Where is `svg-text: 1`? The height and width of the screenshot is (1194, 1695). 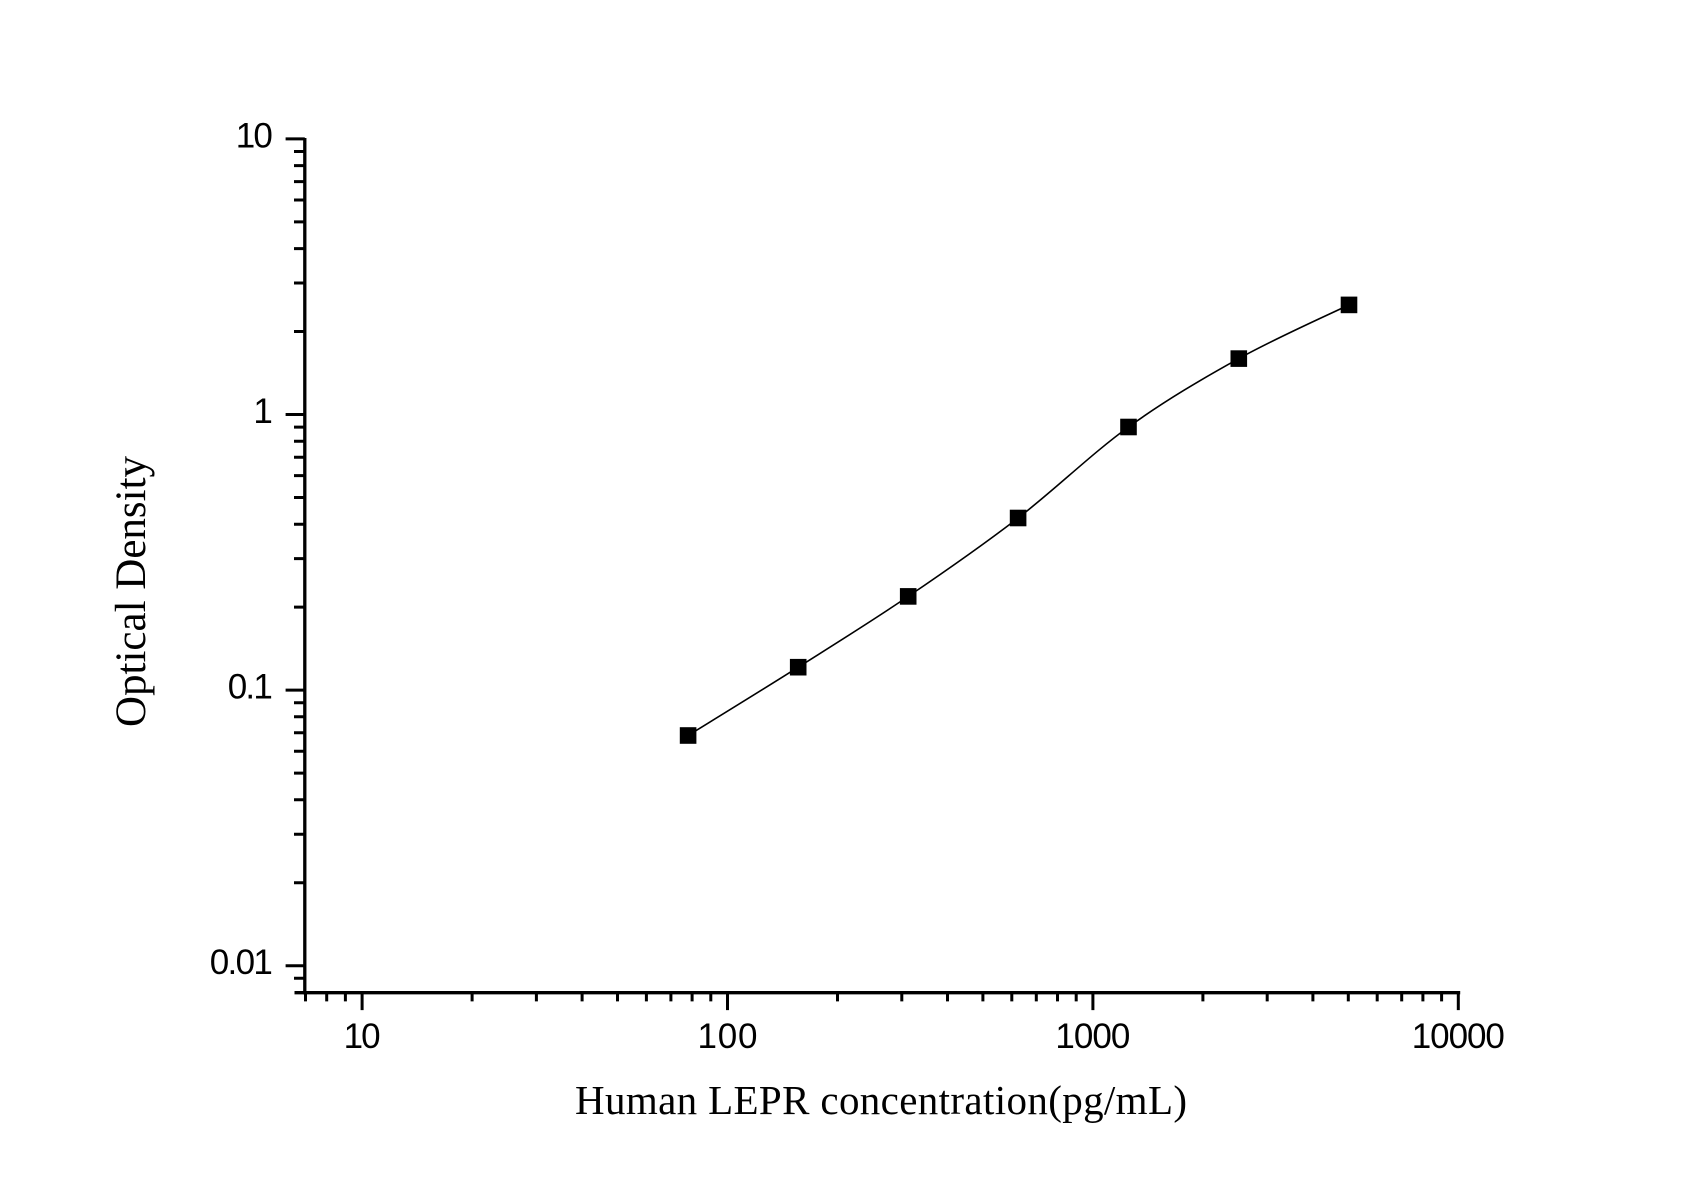
svg-text: 1 is located at coordinates (262, 411).